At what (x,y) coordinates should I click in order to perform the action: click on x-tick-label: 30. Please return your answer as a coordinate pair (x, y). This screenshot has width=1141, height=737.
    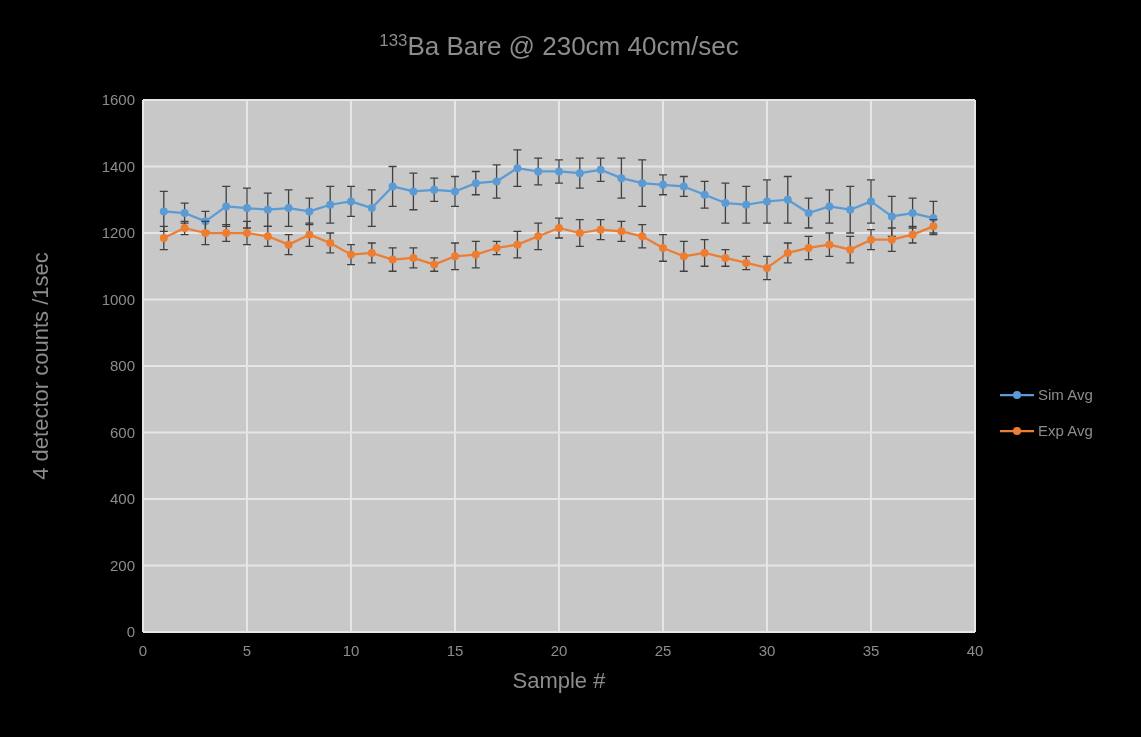
    Looking at the image, I should click on (767, 650).